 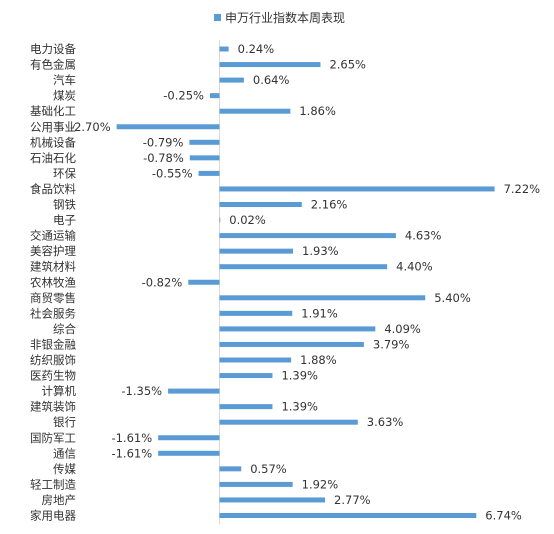 What do you see at coordinates (53, 313) in the screenshot?
I see `category-label: 社会服务` at bounding box center [53, 313].